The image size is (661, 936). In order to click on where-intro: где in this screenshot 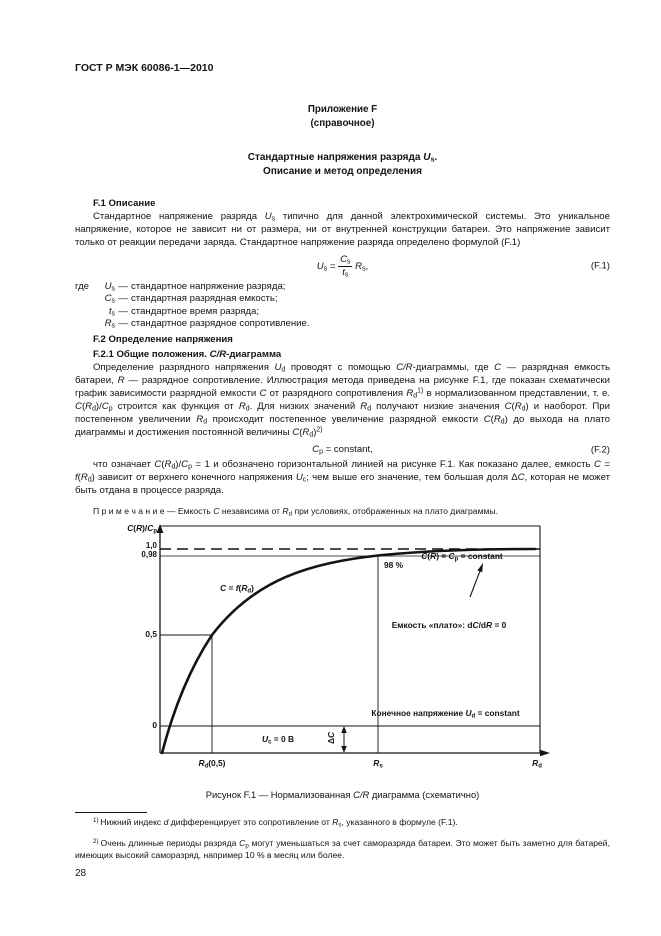, I will do `click(82, 287)`.